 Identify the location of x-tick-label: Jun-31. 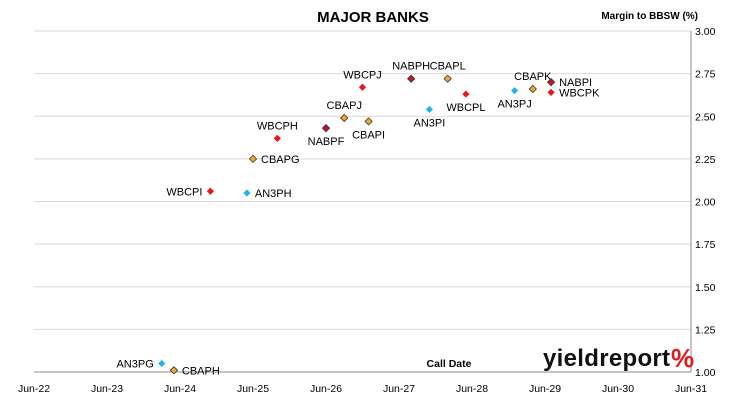
(691, 389).